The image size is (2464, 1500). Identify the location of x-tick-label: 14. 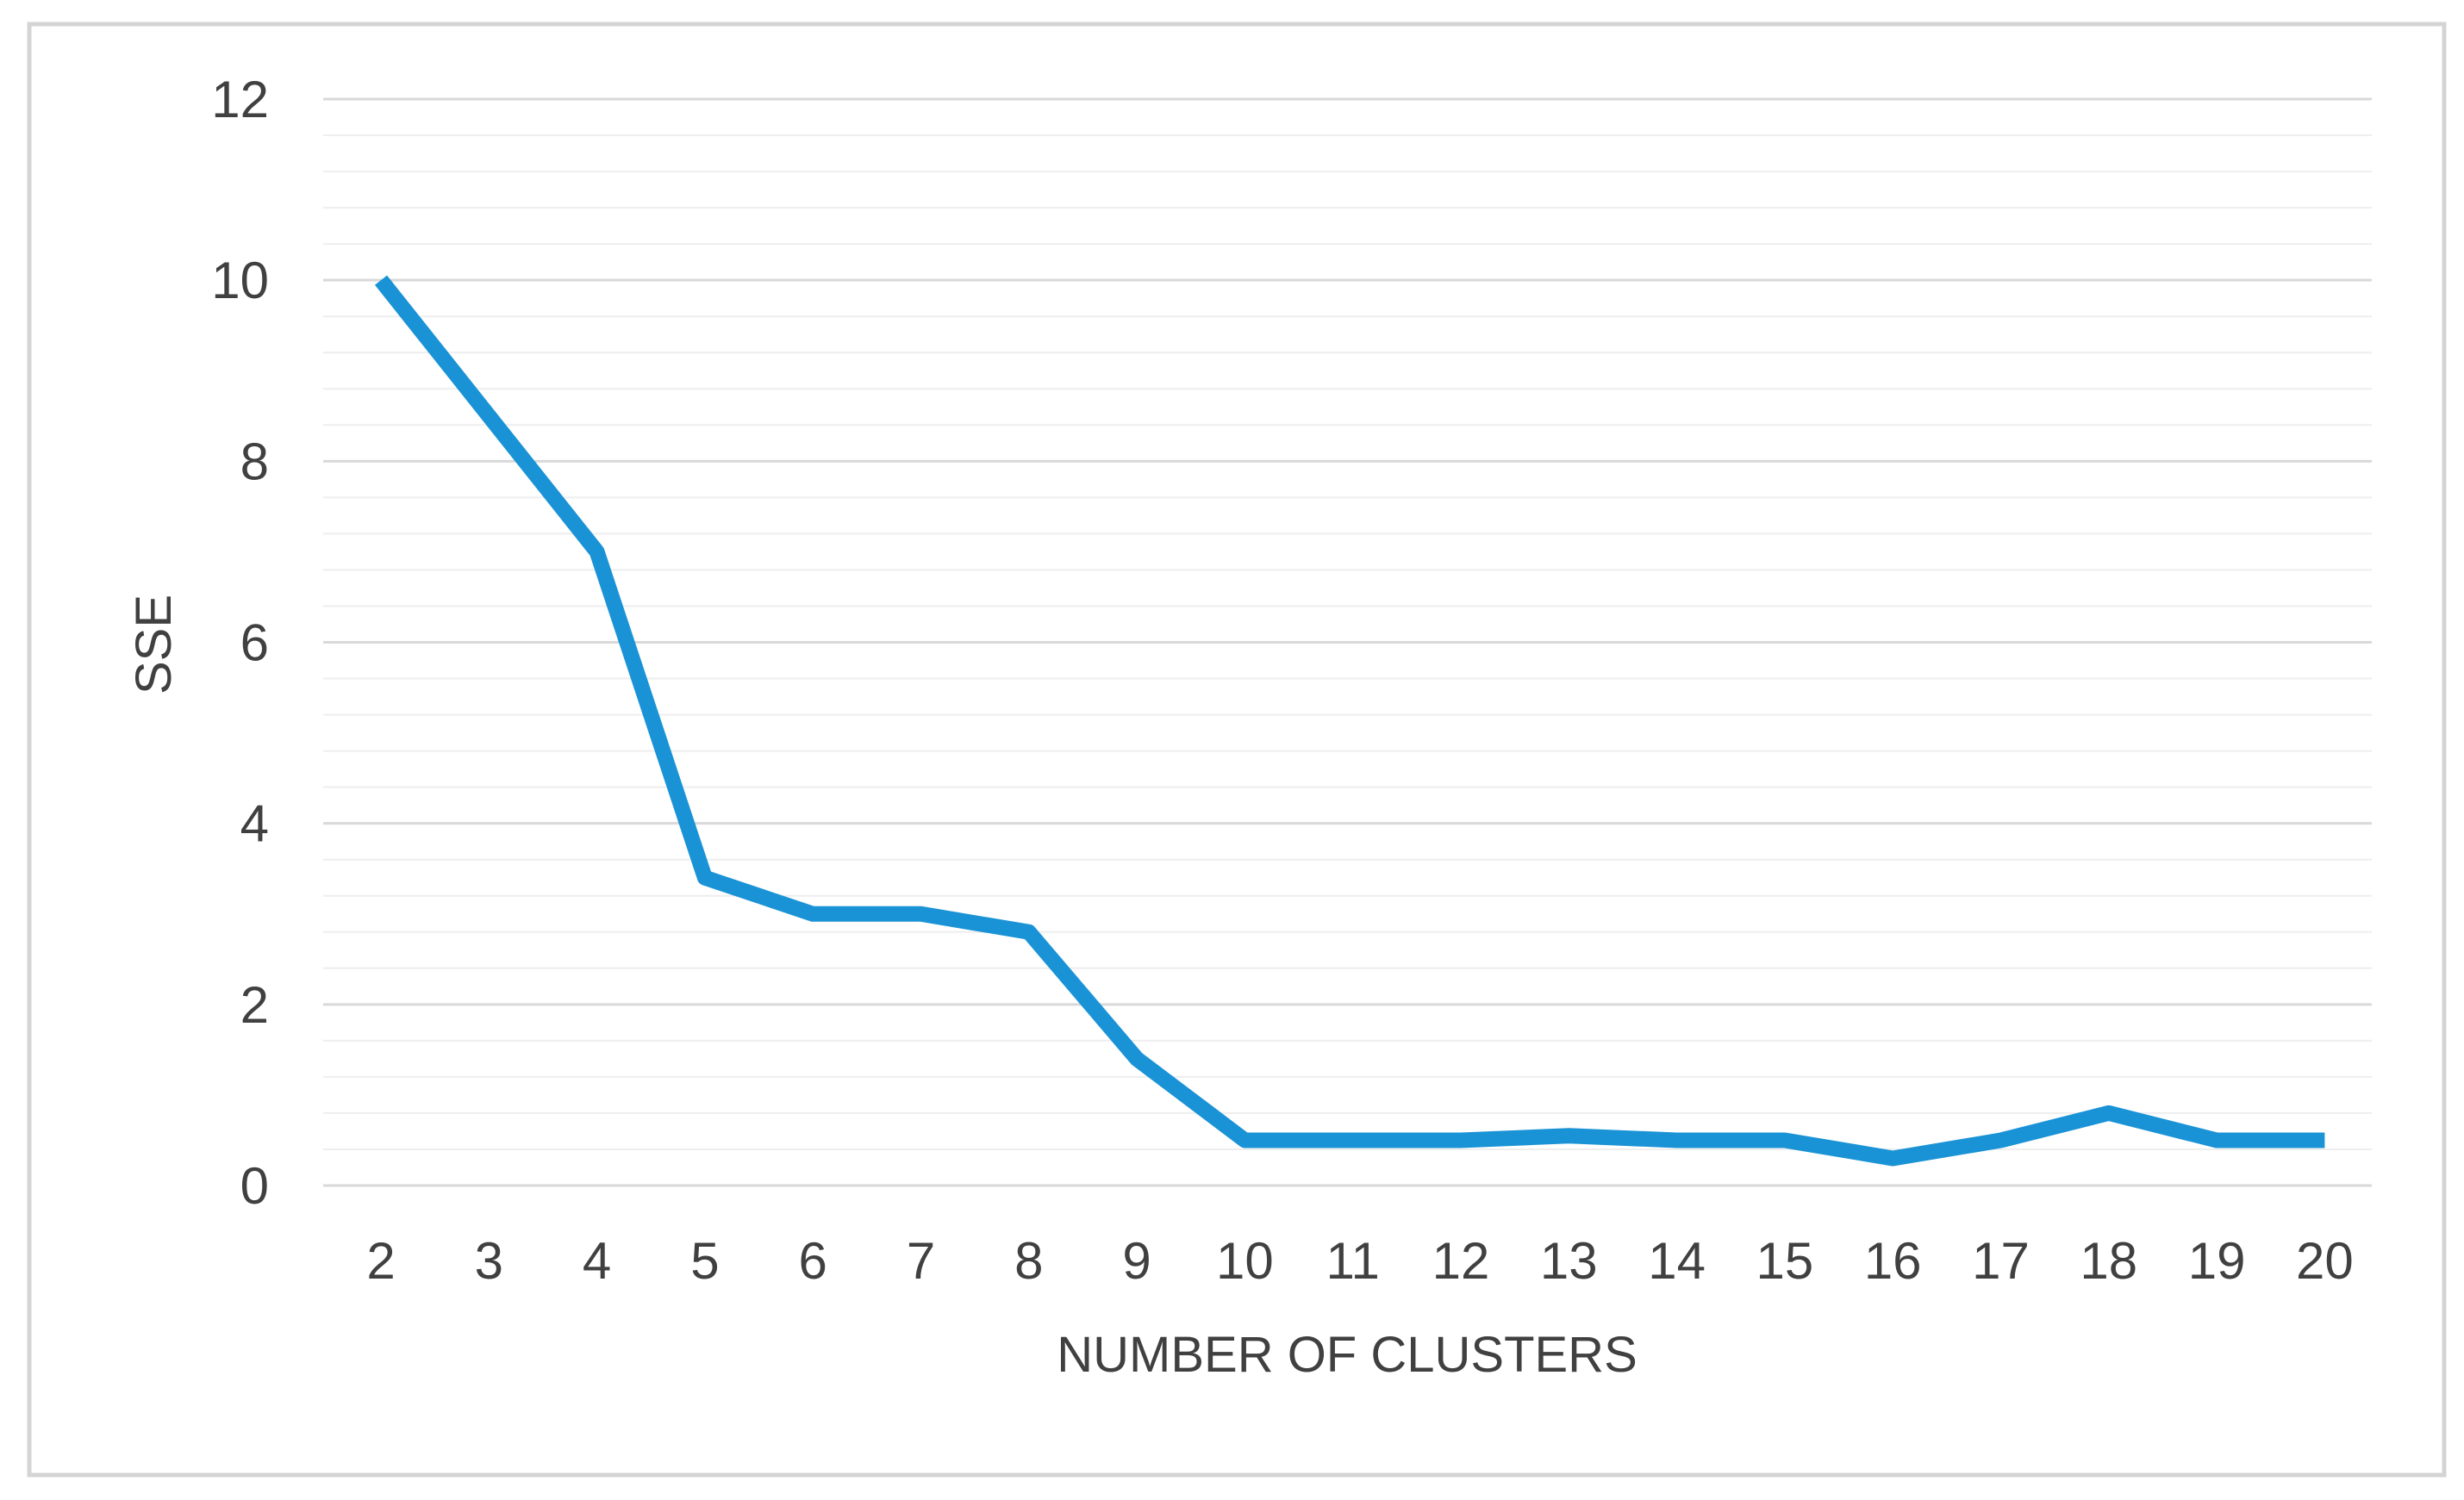
(1677, 1261).